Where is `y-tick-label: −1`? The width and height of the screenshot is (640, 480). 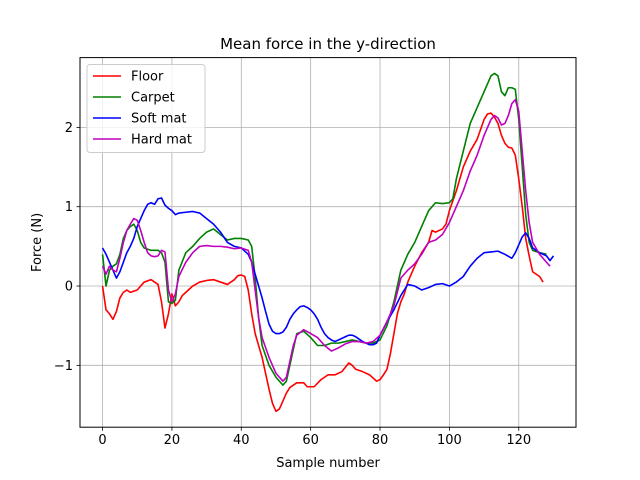
y-tick-label: −1 is located at coordinates (63, 366).